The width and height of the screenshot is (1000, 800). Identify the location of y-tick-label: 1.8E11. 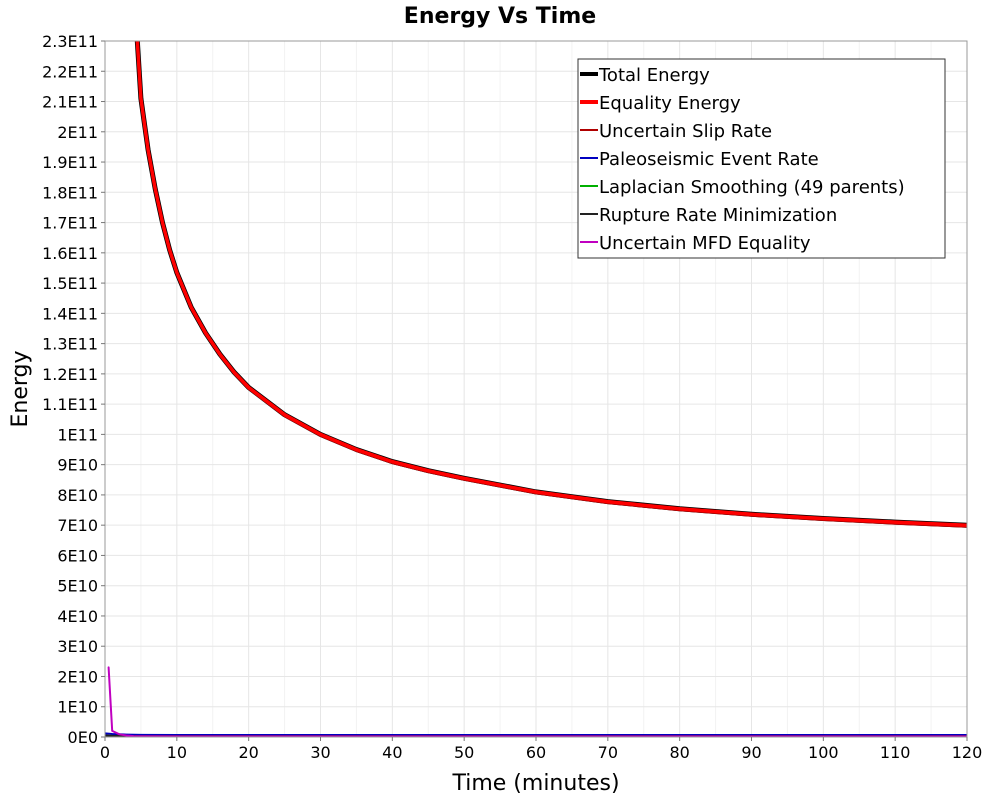
(70, 192).